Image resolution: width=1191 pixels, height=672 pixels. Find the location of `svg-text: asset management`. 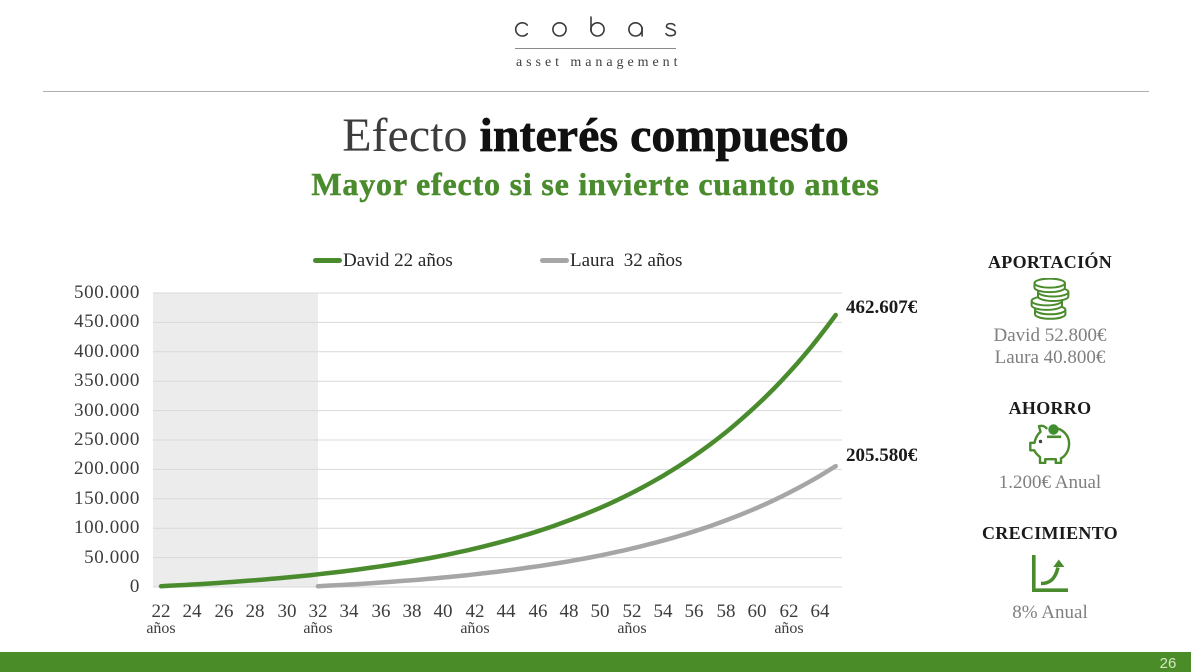

svg-text: asset management is located at coordinates (598, 62).